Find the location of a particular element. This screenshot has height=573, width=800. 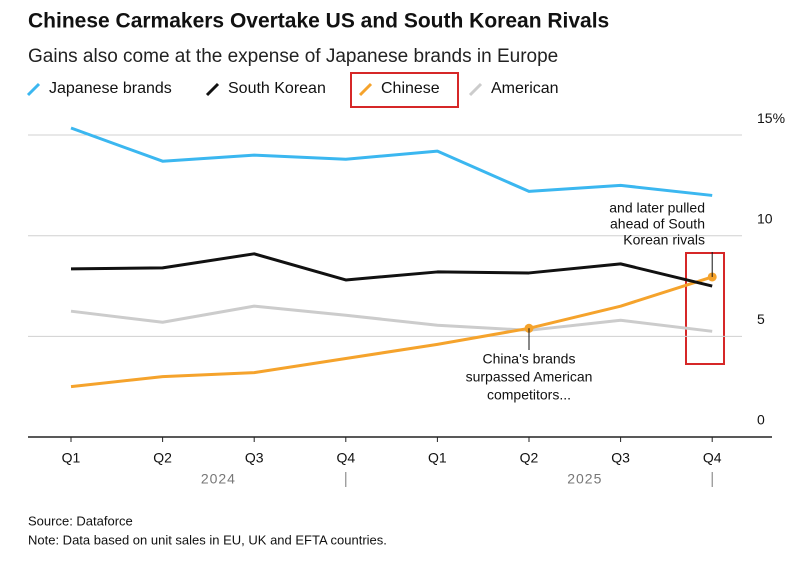

annotation: China's brands is located at coordinates (529, 359).